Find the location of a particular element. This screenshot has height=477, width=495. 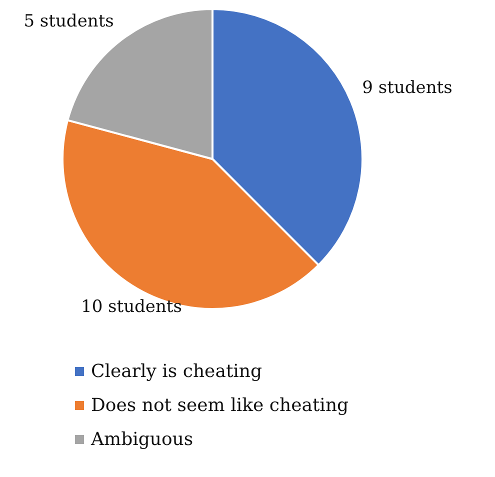

legend-label: Clearly is cheating is located at coordinates (176, 371).